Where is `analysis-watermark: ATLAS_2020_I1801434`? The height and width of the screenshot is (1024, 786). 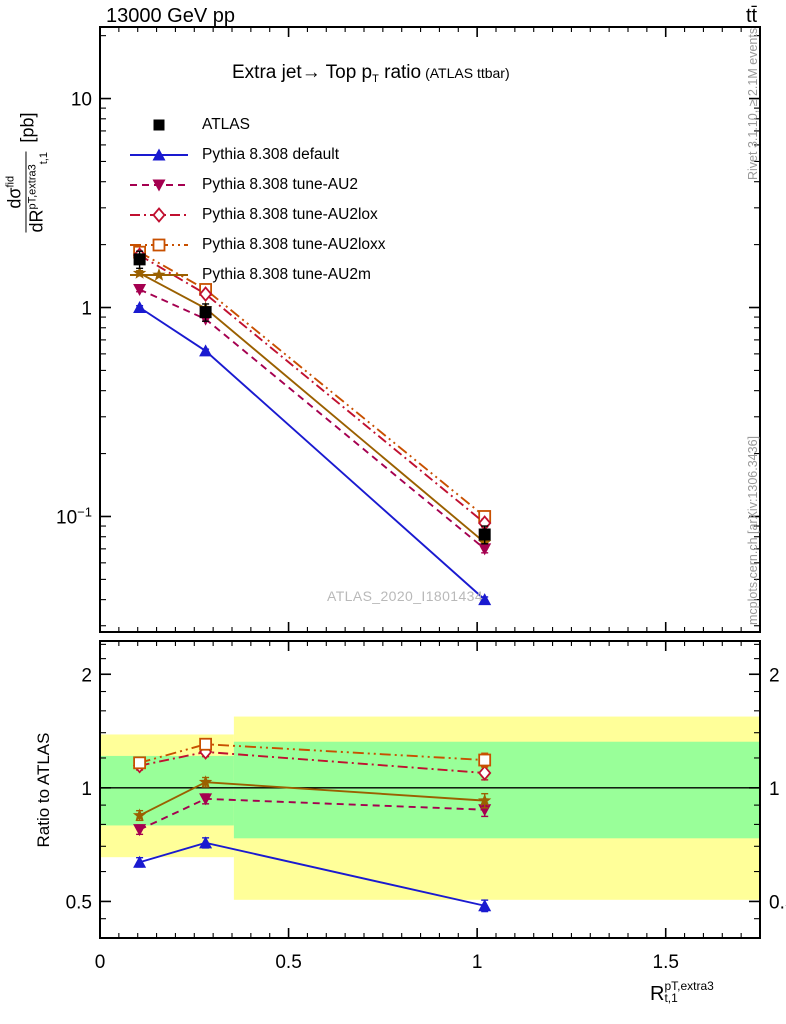
analysis-watermark: ATLAS_2020_I1801434 is located at coordinates (405, 596).